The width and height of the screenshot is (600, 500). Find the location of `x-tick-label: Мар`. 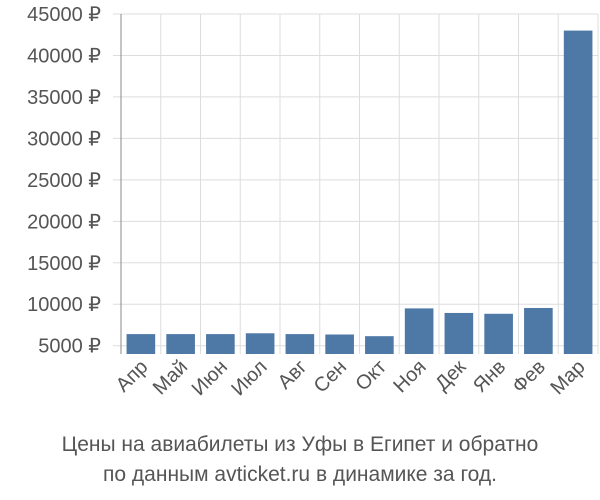

x-tick-label: Мар is located at coordinates (567, 377).